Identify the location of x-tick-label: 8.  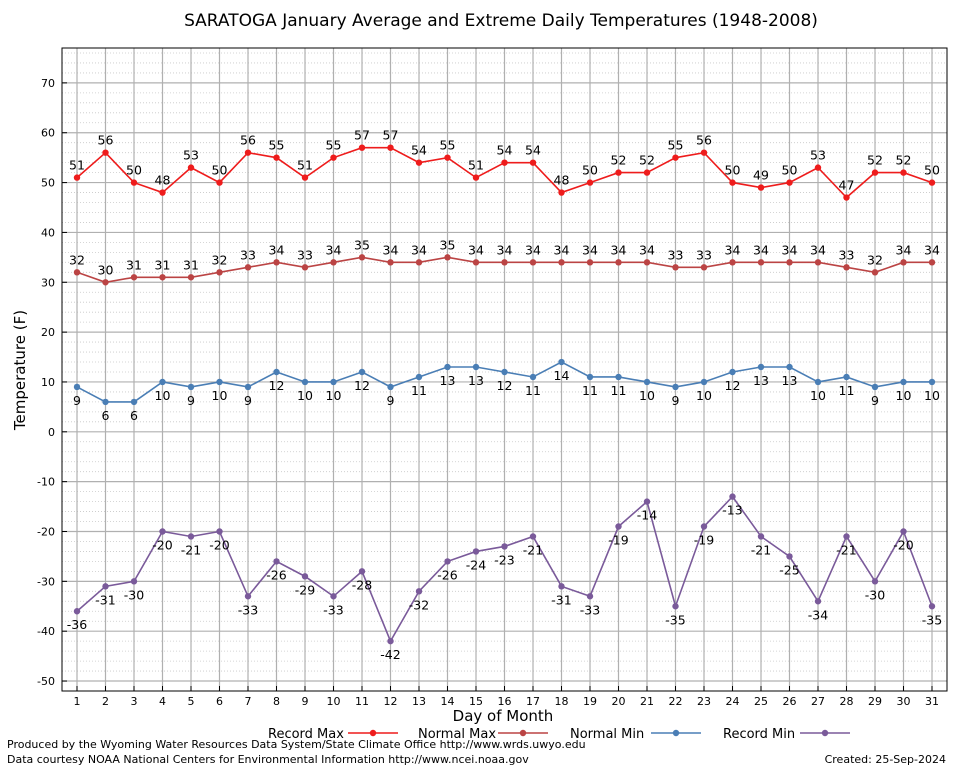
(276, 701).